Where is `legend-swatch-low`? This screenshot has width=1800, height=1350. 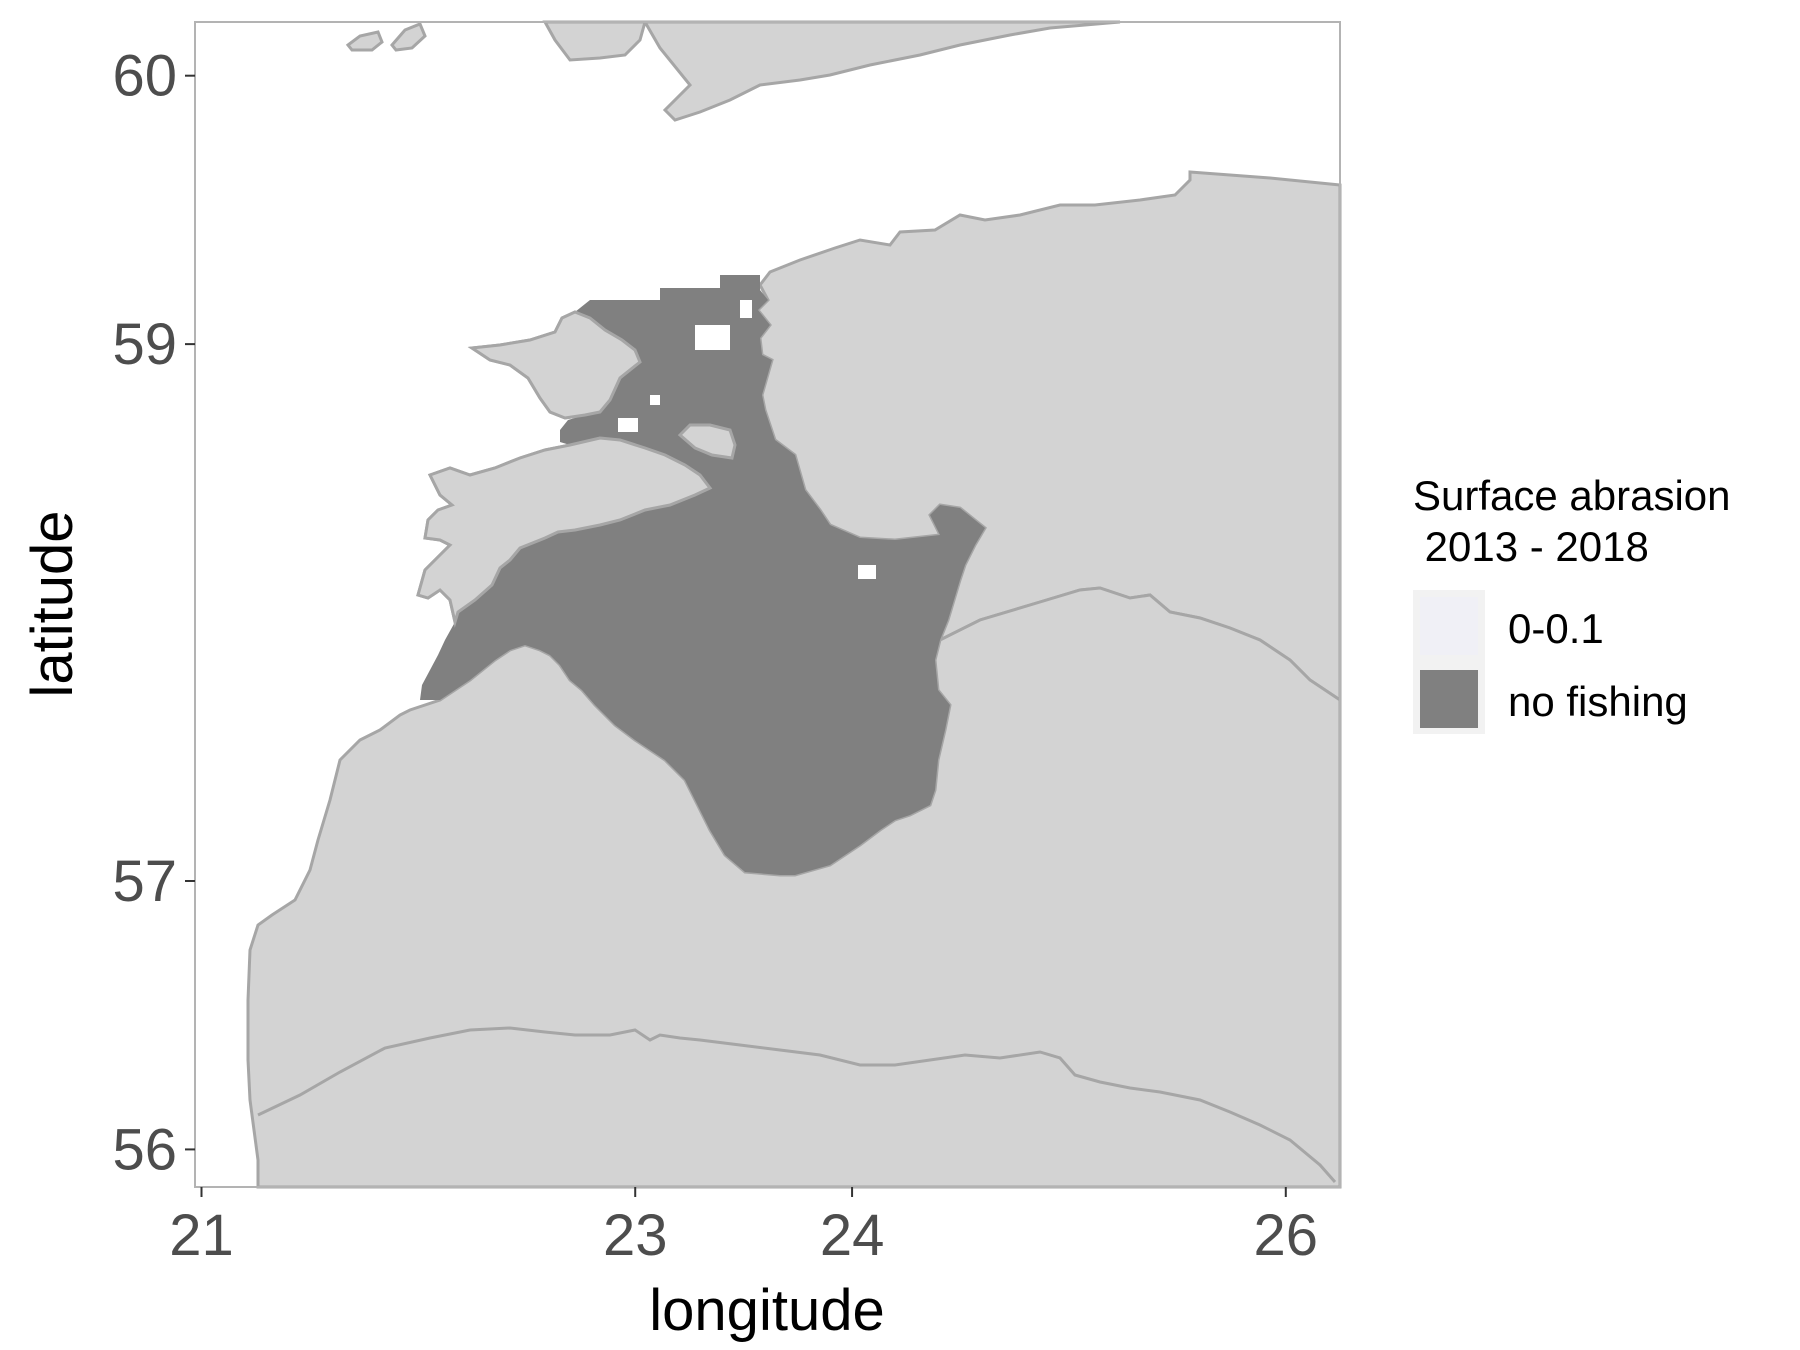
legend-swatch-low is located at coordinates (1449, 626).